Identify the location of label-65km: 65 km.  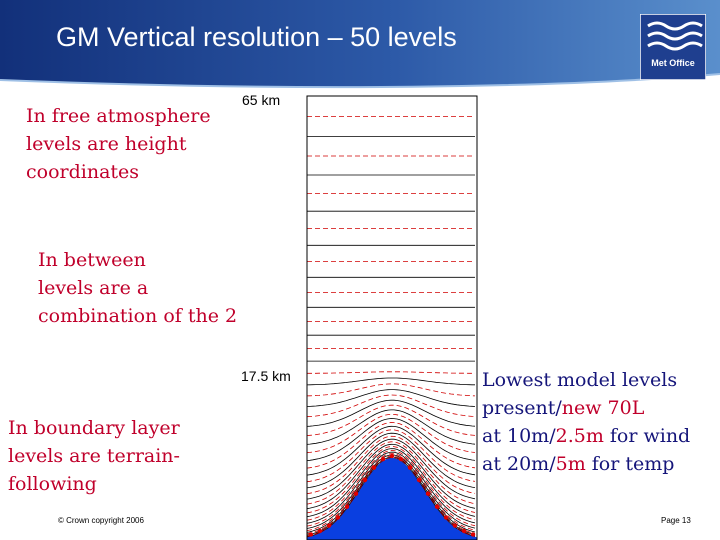
(261, 100).